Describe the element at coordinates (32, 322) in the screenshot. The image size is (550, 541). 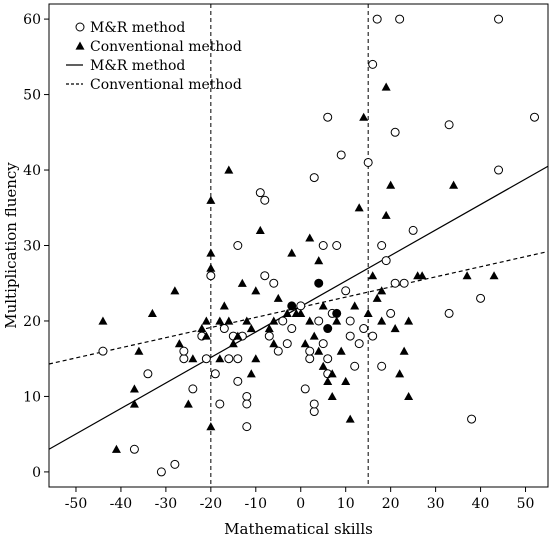
I see `y-tick-label: 20` at that location.